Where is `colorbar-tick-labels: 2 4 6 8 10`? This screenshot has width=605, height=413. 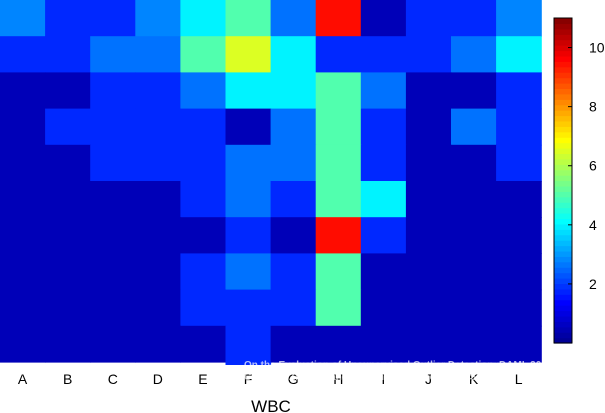 colorbar-tick-labels: 2 4 6 8 10 is located at coordinates (586, 166).